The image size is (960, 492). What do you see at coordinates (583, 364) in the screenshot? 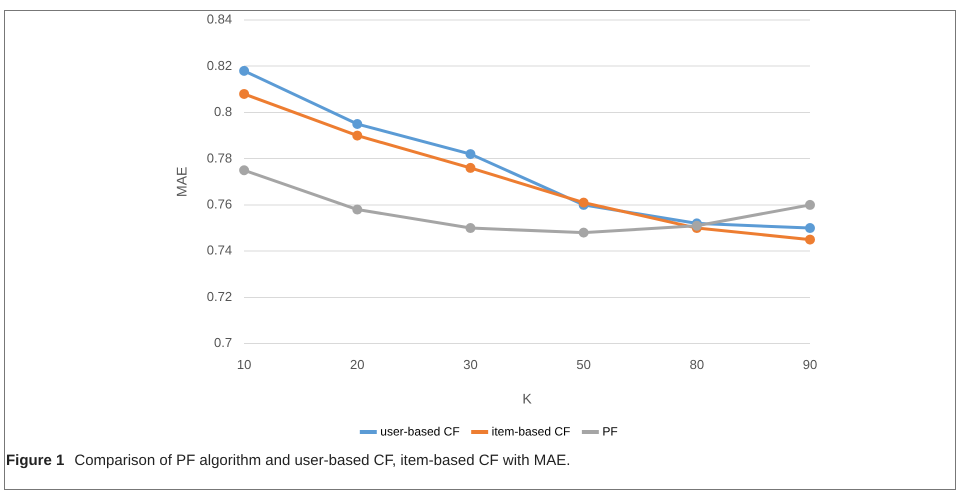
I see `x-tick-label: 50` at bounding box center [583, 364].